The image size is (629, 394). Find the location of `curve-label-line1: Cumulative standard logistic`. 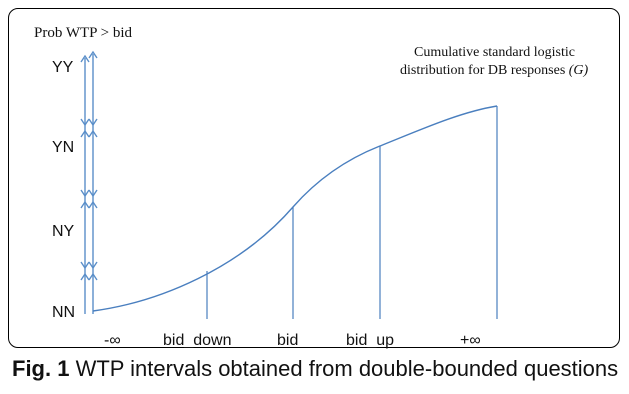

curve-label-line1: Cumulative standard logistic is located at coordinates (494, 52).